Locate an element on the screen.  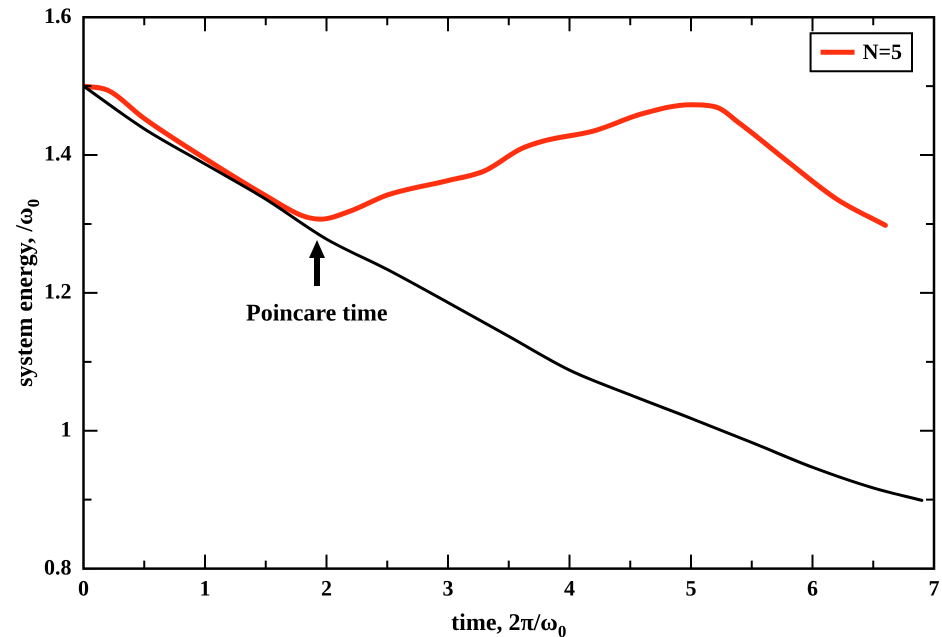
x-tick-label: 5 is located at coordinates (691, 587).